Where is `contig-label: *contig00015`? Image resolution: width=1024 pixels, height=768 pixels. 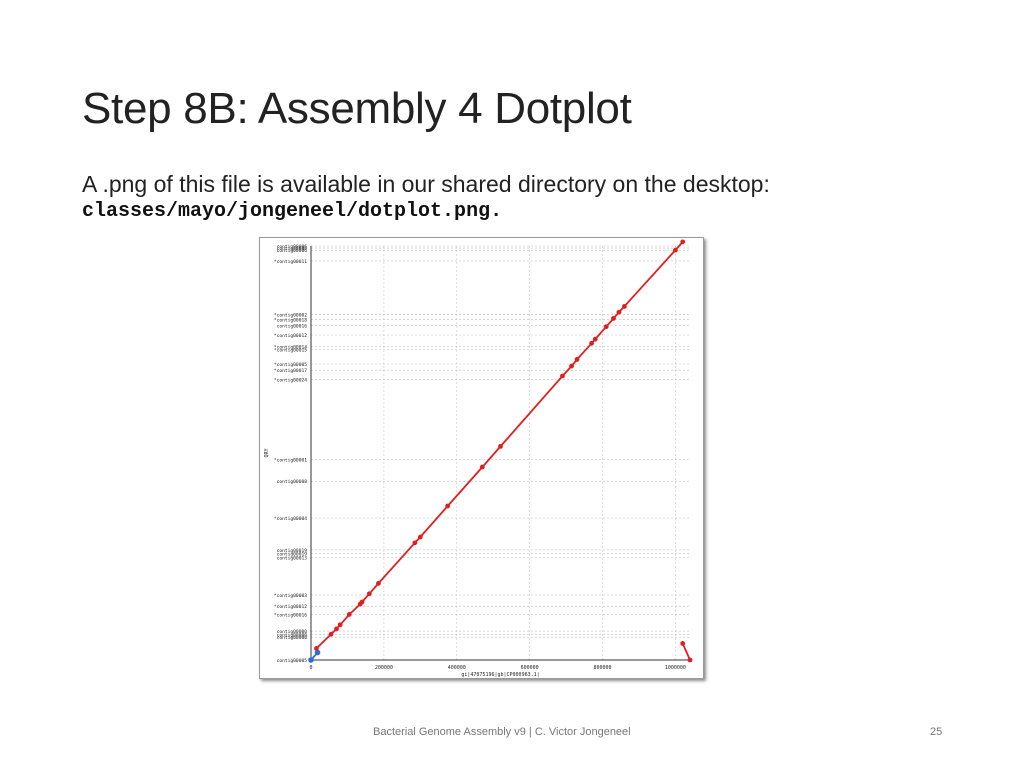 contig-label: *contig00015 is located at coordinates (290, 351).